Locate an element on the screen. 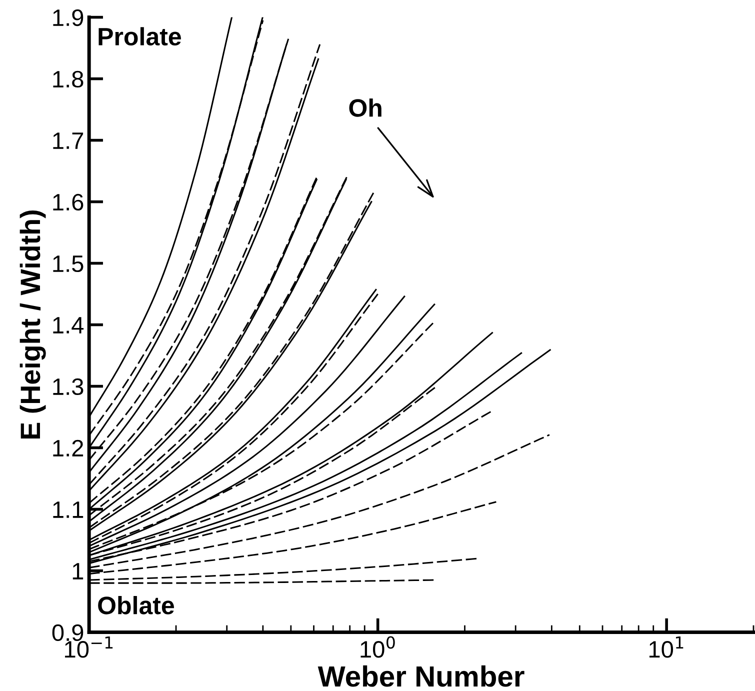  y-tick-label: 1.6 is located at coordinates (68, 202).